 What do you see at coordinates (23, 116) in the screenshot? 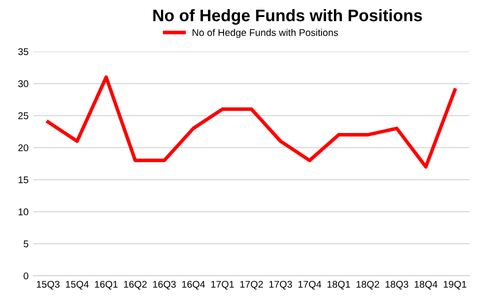
I see `y-tick-label: 25` at bounding box center [23, 116].